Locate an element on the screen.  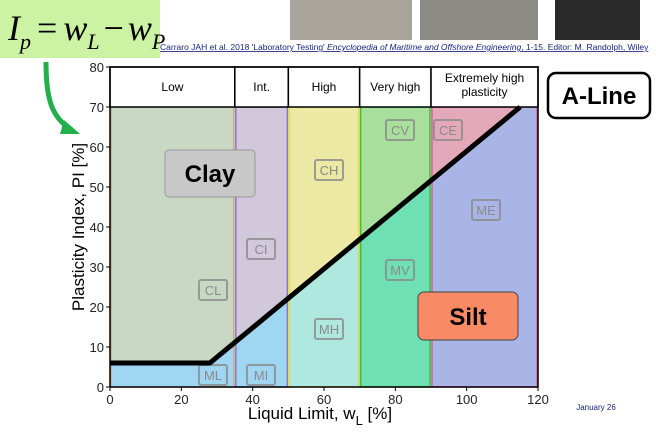
x-axis-label-part: L is located at coordinates (359, 420).